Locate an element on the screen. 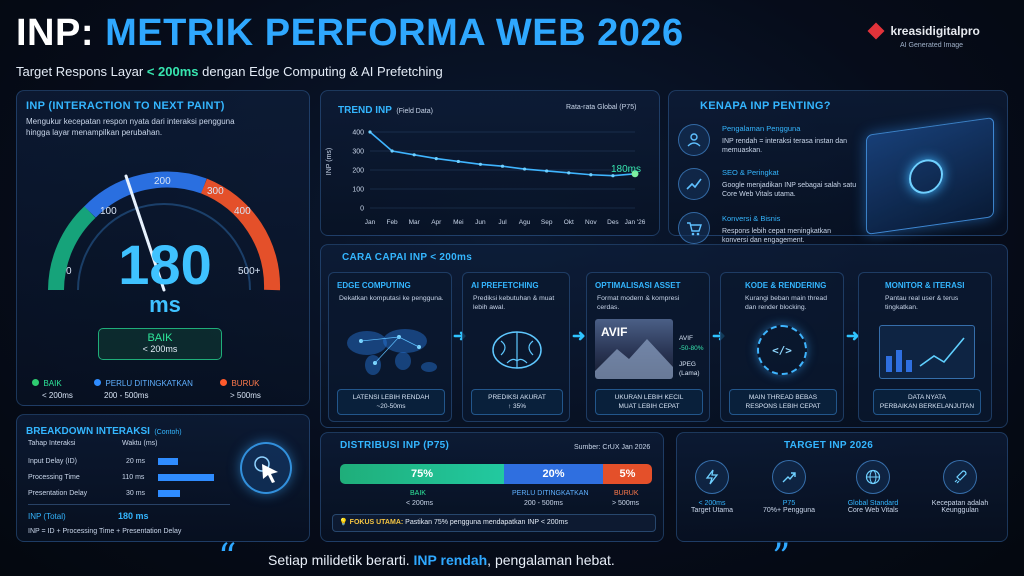 The width and height of the screenshot is (1024, 576). why-item-title: Pengalaman Pengguna is located at coordinates (761, 128).